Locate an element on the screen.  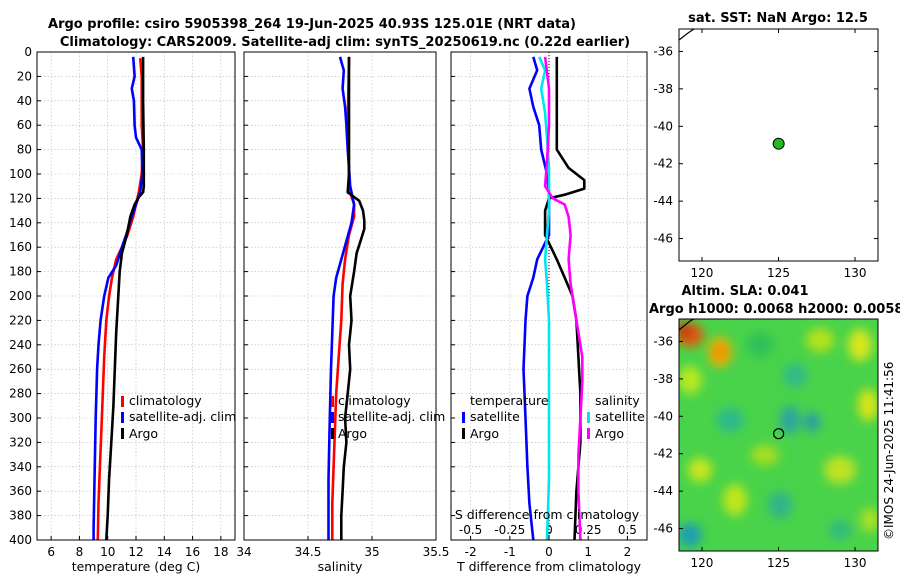
y-tick-label: 320 is located at coordinates (20, 442).